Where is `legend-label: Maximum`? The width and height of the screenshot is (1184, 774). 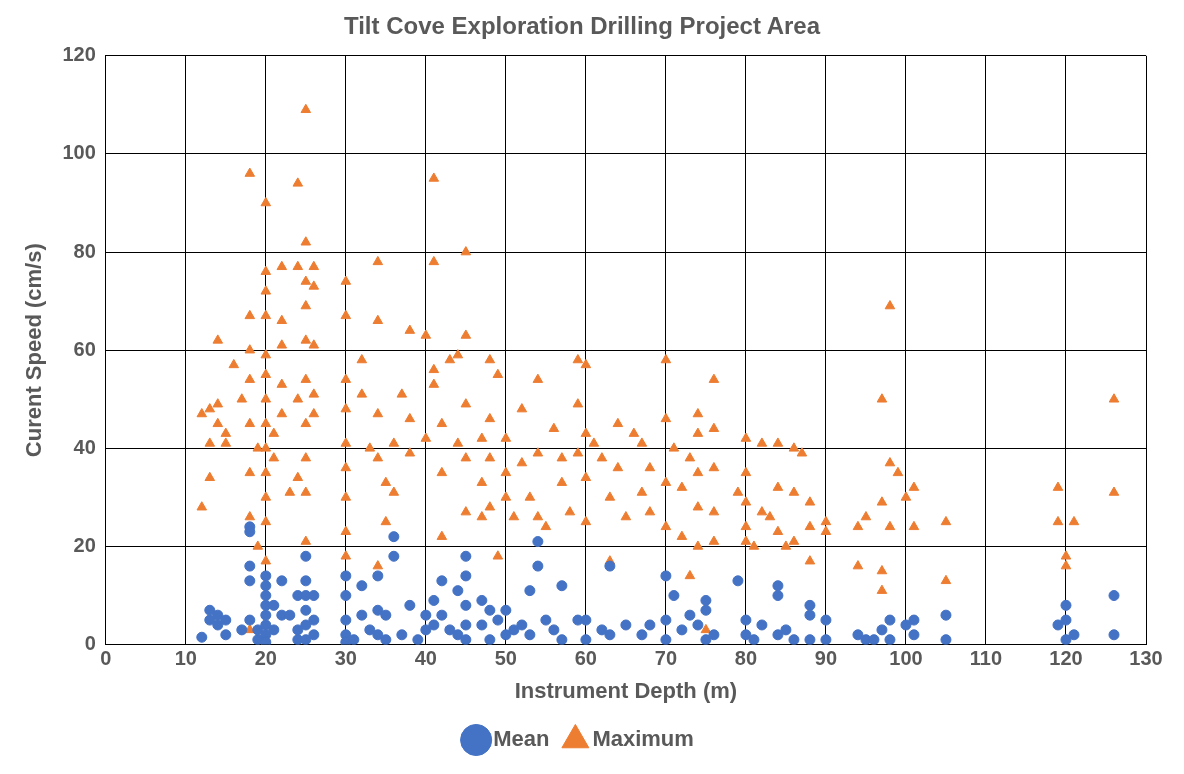 legend-label: Maximum is located at coordinates (643, 739).